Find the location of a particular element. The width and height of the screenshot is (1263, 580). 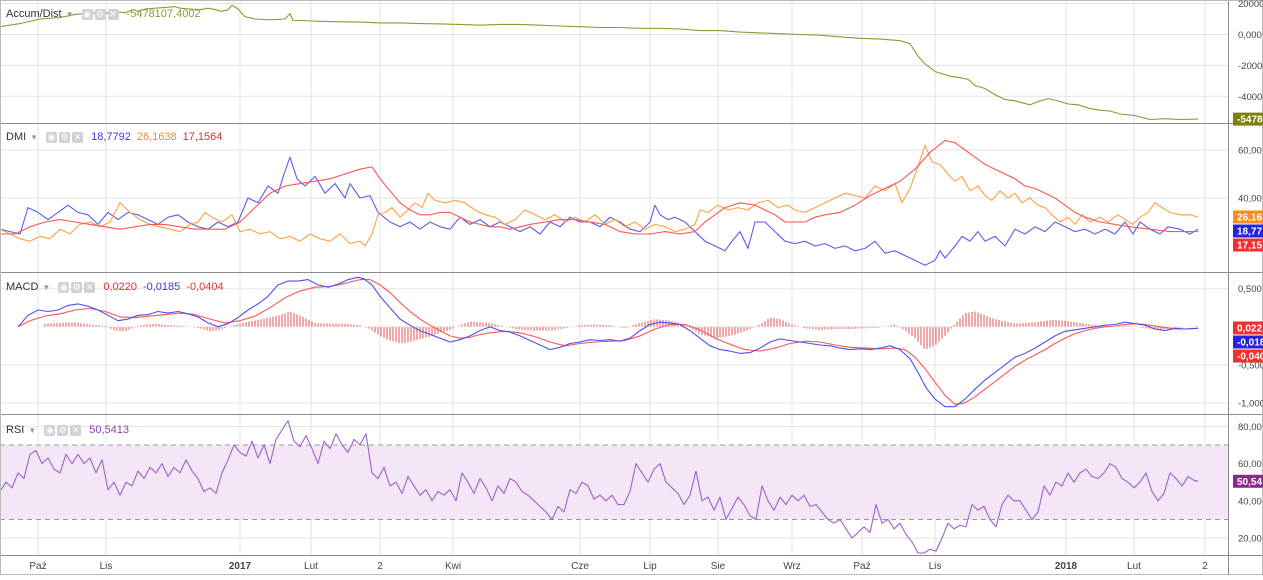

dmi-badge-plus-di-bg is located at coordinates (1248, 231).